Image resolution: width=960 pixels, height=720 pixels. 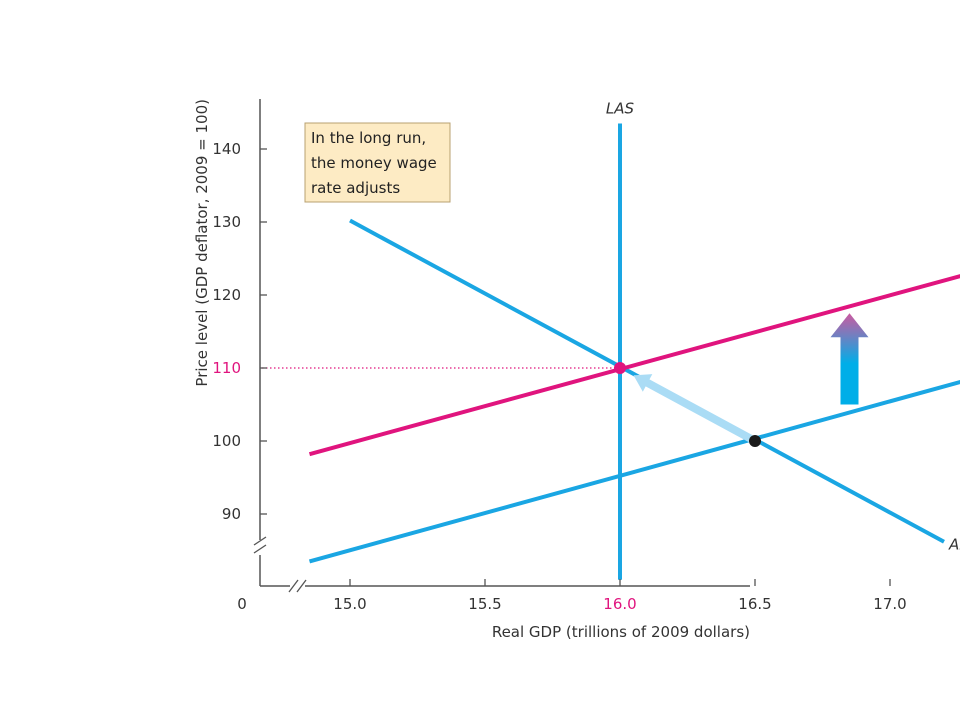 I want to click on x-axis-break, so click(x=297, y=586).